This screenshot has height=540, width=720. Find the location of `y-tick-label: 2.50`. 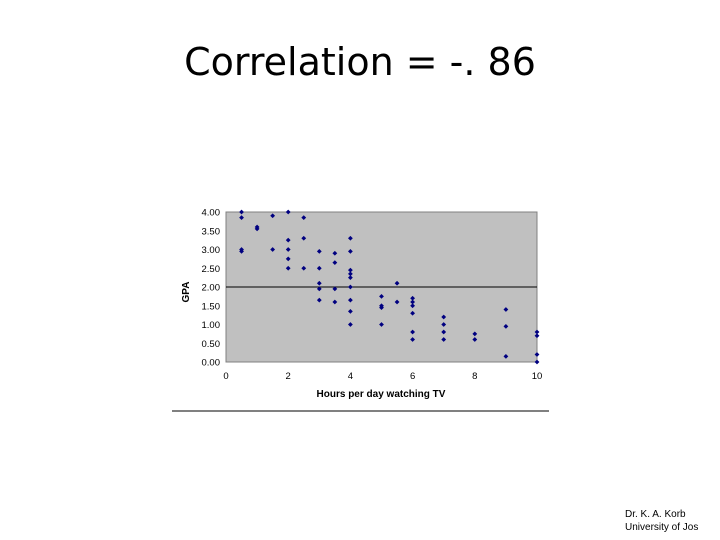

y-tick-label: 2.50 is located at coordinates (211, 269).